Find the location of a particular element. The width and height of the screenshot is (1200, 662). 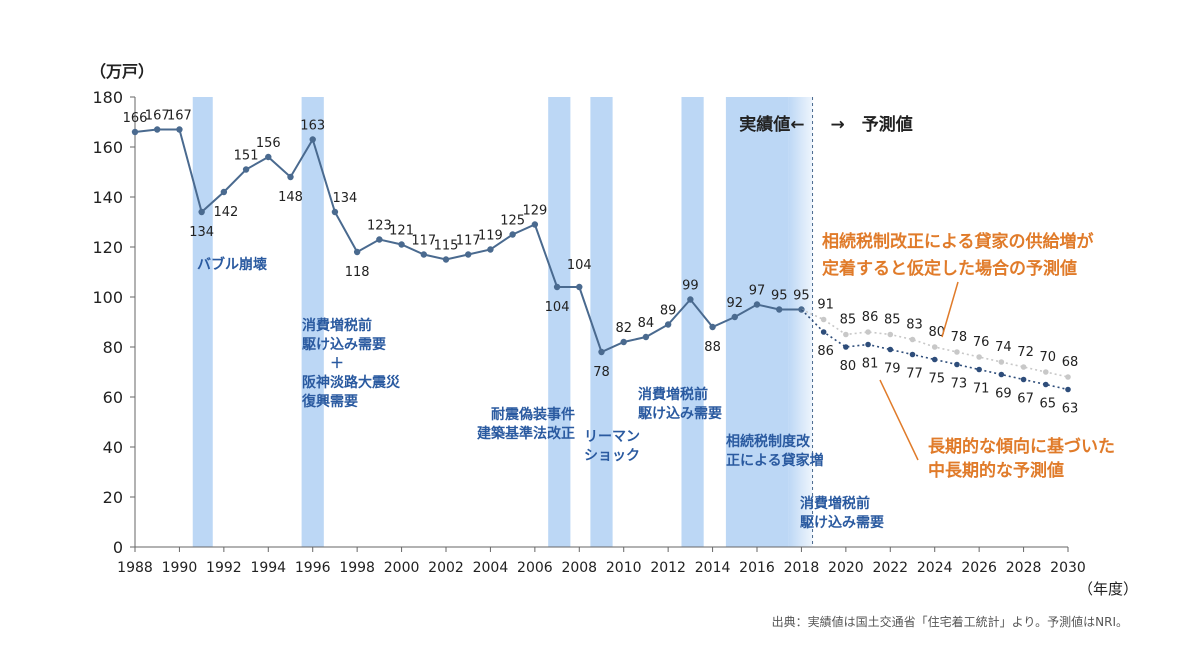

x-tick-label: 1994 is located at coordinates (268, 568).